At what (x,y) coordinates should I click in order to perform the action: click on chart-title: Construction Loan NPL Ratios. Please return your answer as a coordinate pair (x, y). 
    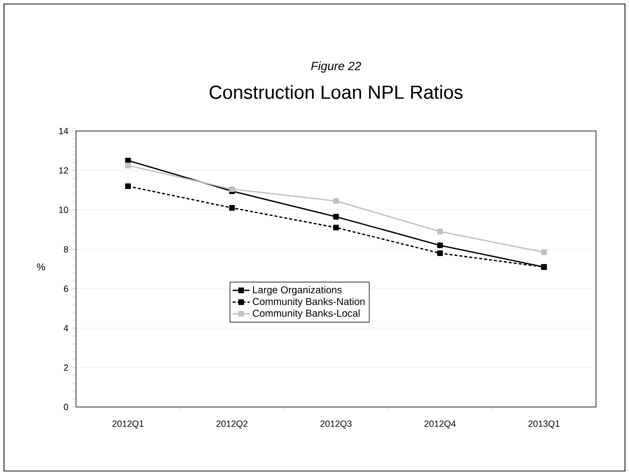
    Looking at the image, I should click on (336, 92).